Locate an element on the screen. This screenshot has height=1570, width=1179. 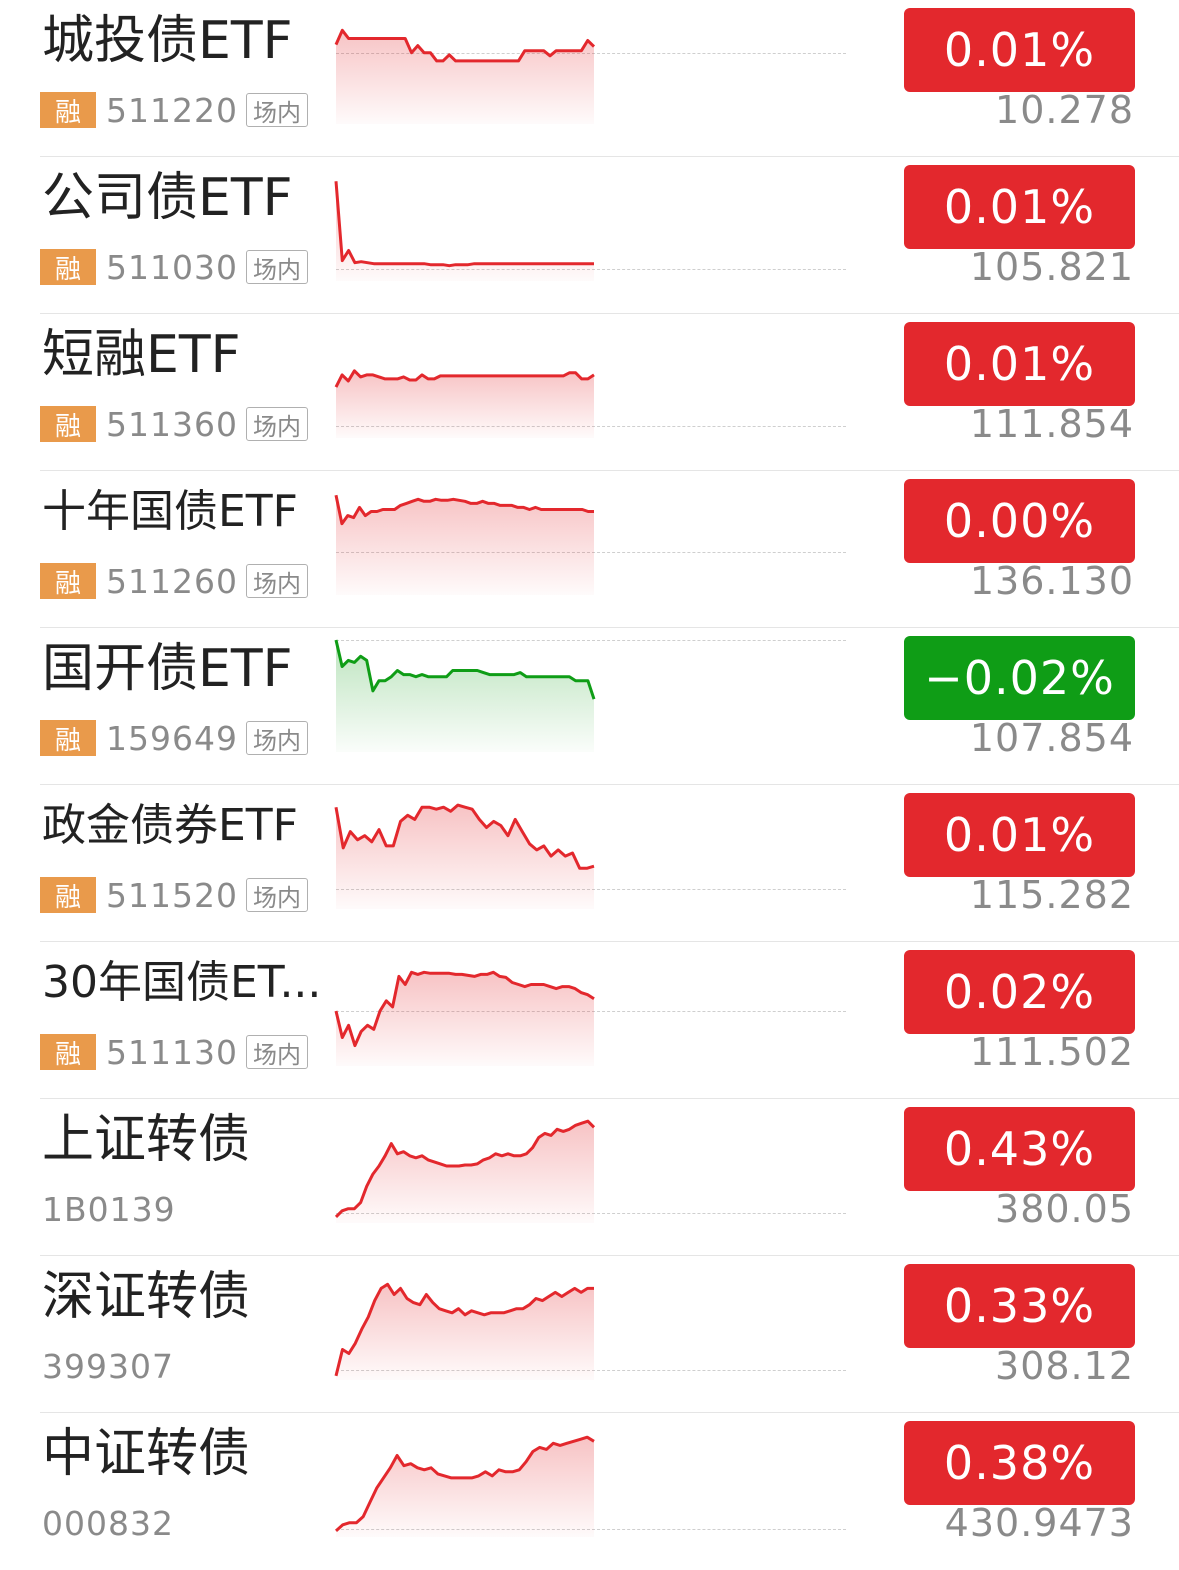
quote-row: 深证转债 399307 0.33% 308.12 is located at coordinates (589, 1334).